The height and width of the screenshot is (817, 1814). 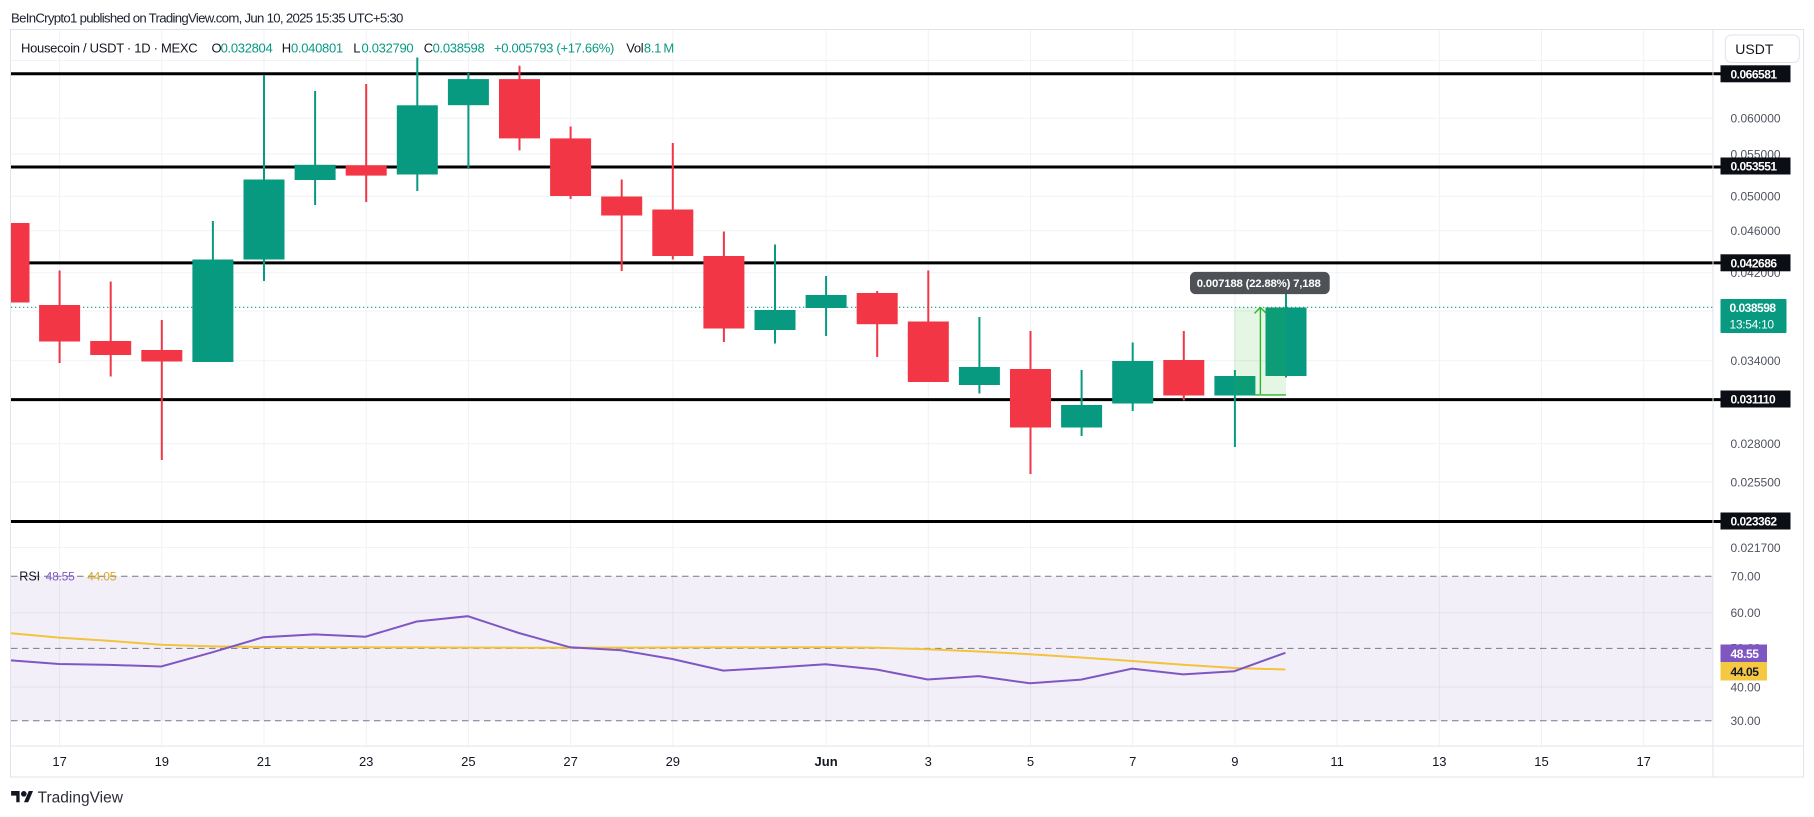 I want to click on svg-text: 9, so click(x=1234, y=761).